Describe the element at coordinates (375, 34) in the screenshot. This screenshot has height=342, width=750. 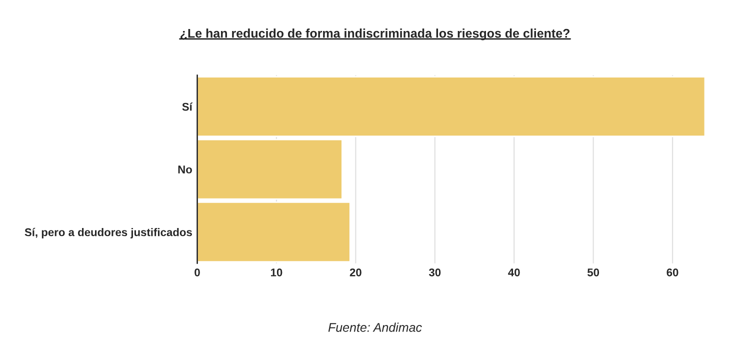
I see `chart-title: ¿Le han reducido de forma indiscriminada los riesgos de cliente?` at that location.